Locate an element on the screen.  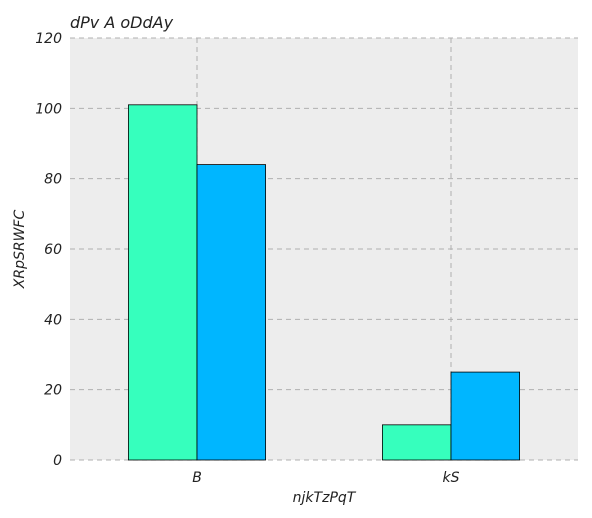
y-tick-label: 0 is located at coordinates (57, 461).